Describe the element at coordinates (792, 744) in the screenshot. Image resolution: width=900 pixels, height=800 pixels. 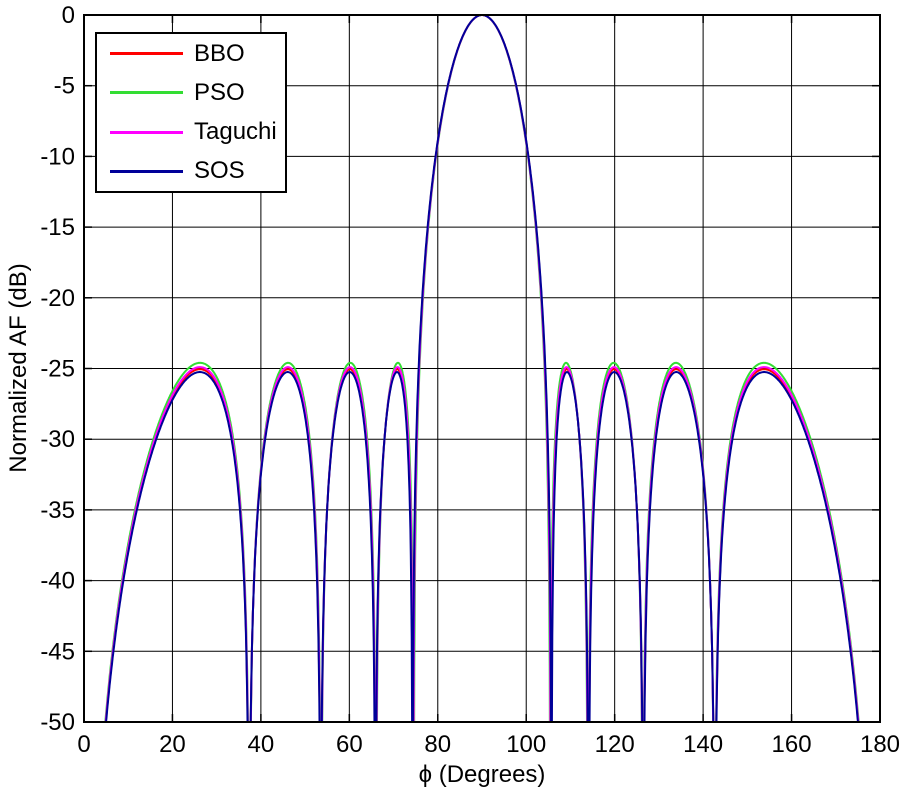
I see `x-tick-label: 160` at that location.